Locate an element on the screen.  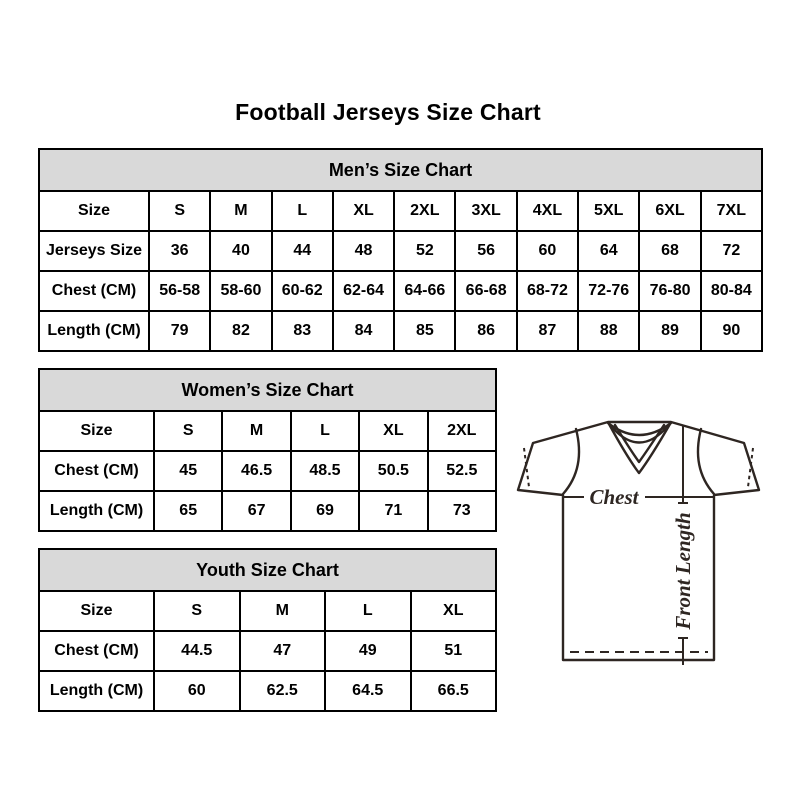
value-cell: 52.5 is located at coordinates (462, 471).